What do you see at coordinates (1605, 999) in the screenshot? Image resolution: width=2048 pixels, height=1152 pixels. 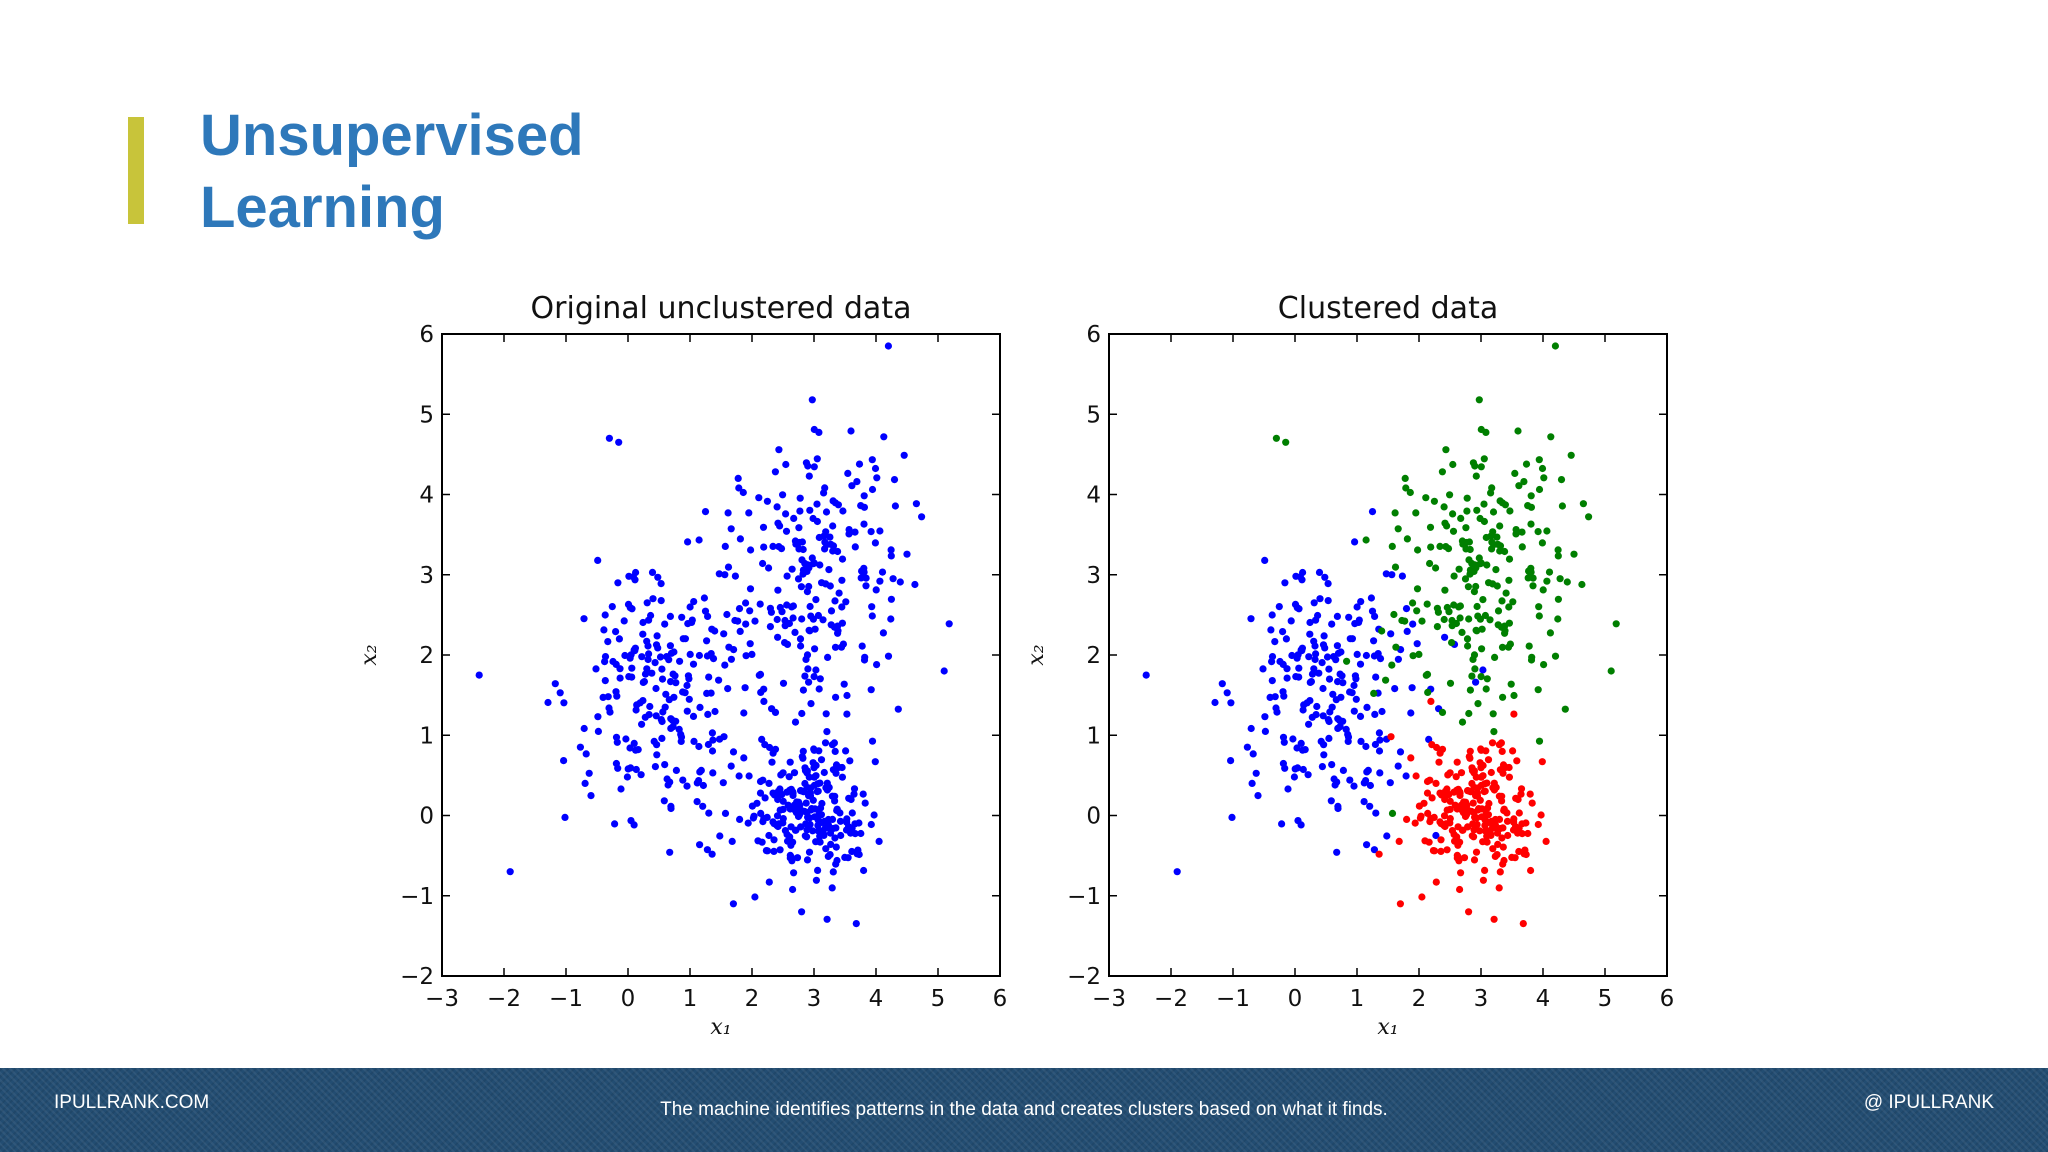 I see `x-tick-label: 5` at bounding box center [1605, 999].